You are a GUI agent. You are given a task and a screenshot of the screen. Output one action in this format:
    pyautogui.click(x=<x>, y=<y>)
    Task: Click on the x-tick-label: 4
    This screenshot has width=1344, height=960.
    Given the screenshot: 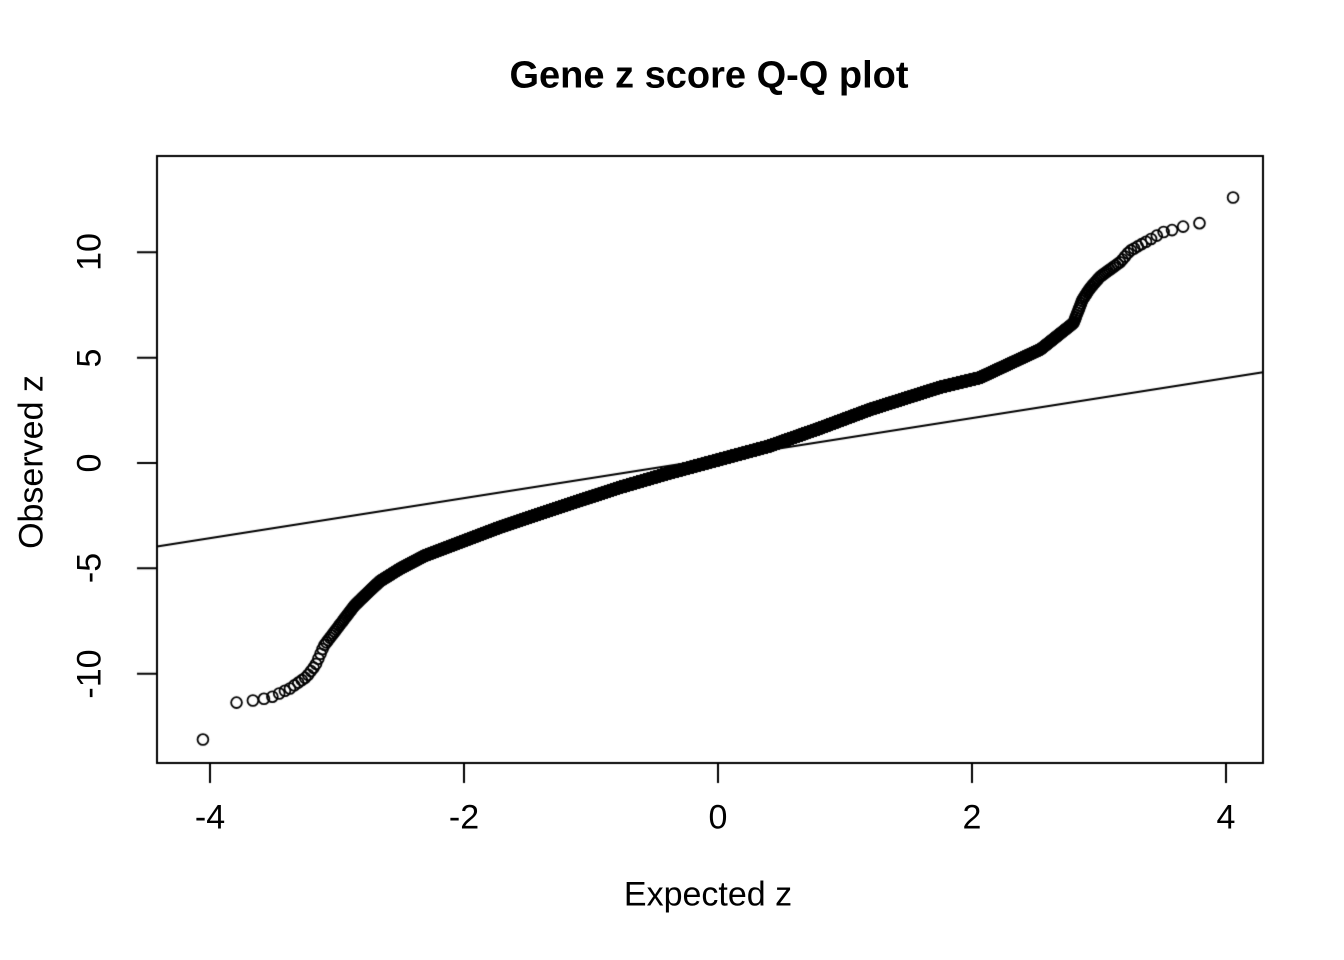 What is the action you would take?
    pyautogui.click(x=1226, y=817)
    